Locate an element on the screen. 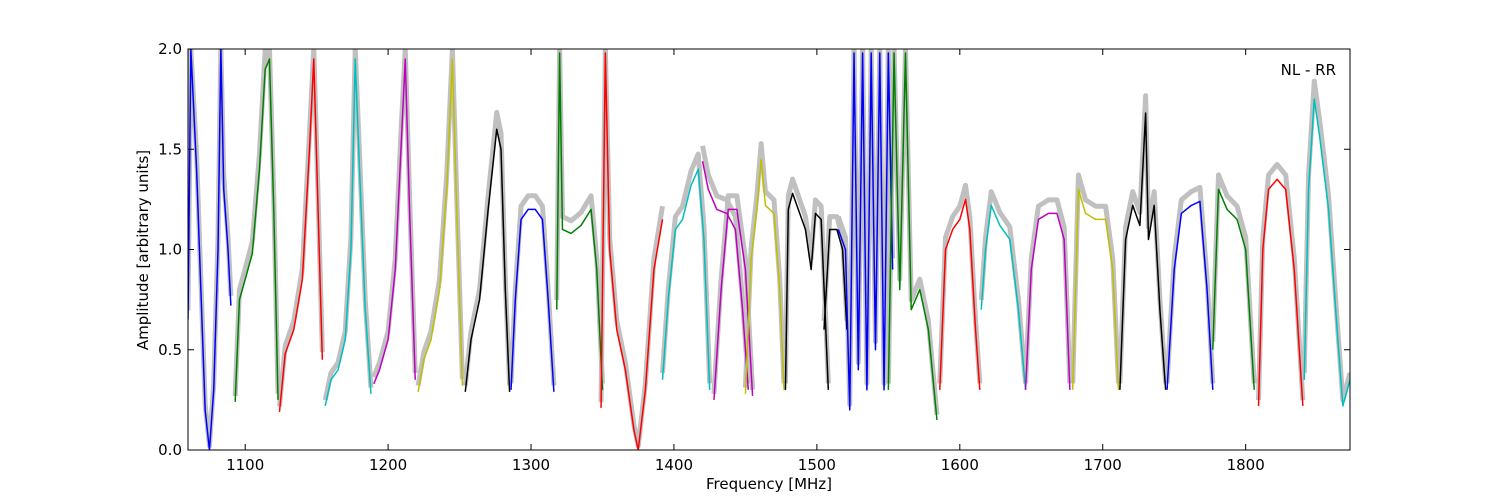 This screenshot has width=1500, height=500. x-tick-label: 1600 is located at coordinates (960, 465).